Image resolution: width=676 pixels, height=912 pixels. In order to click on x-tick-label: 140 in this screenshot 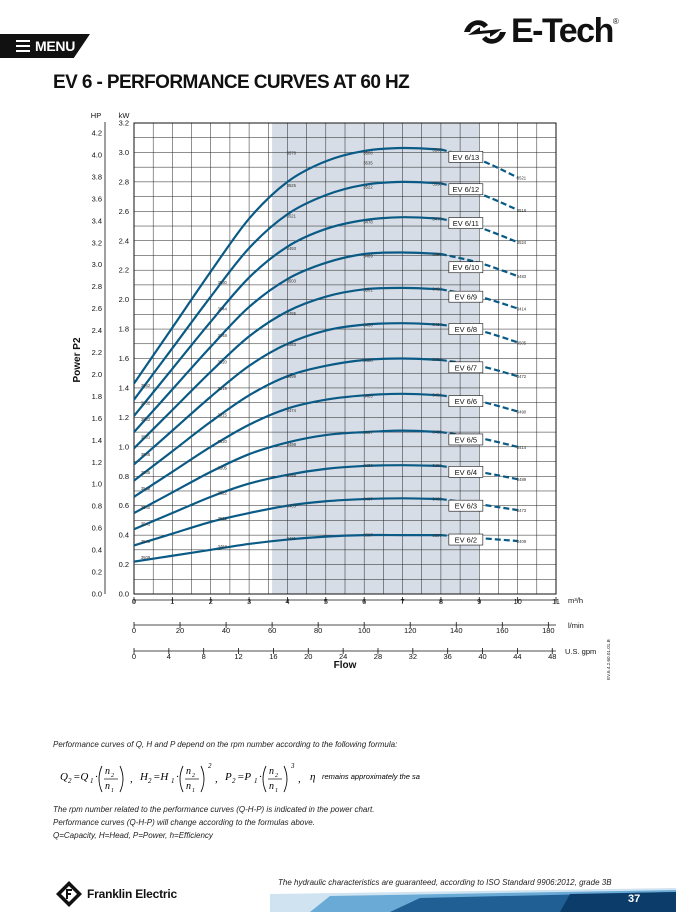, I will do `click(456, 630)`.